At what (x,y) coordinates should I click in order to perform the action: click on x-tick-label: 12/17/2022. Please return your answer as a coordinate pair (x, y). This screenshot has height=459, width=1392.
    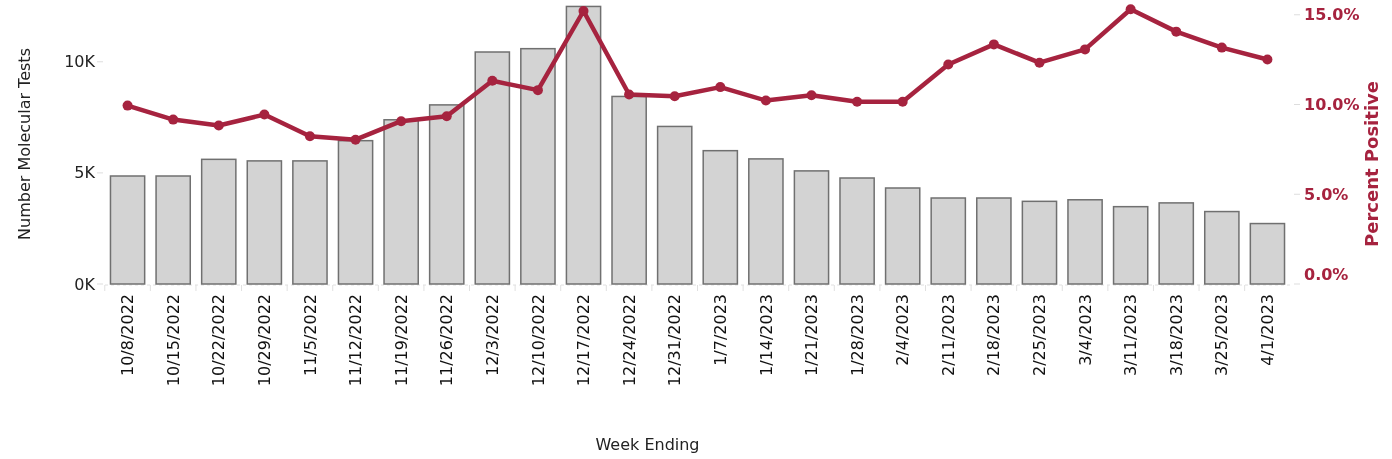
    Looking at the image, I should click on (584, 340).